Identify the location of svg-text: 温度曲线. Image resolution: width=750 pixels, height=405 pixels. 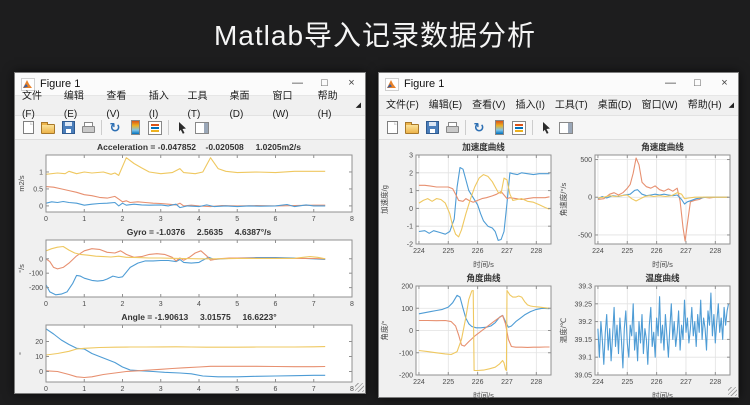
(662, 278).